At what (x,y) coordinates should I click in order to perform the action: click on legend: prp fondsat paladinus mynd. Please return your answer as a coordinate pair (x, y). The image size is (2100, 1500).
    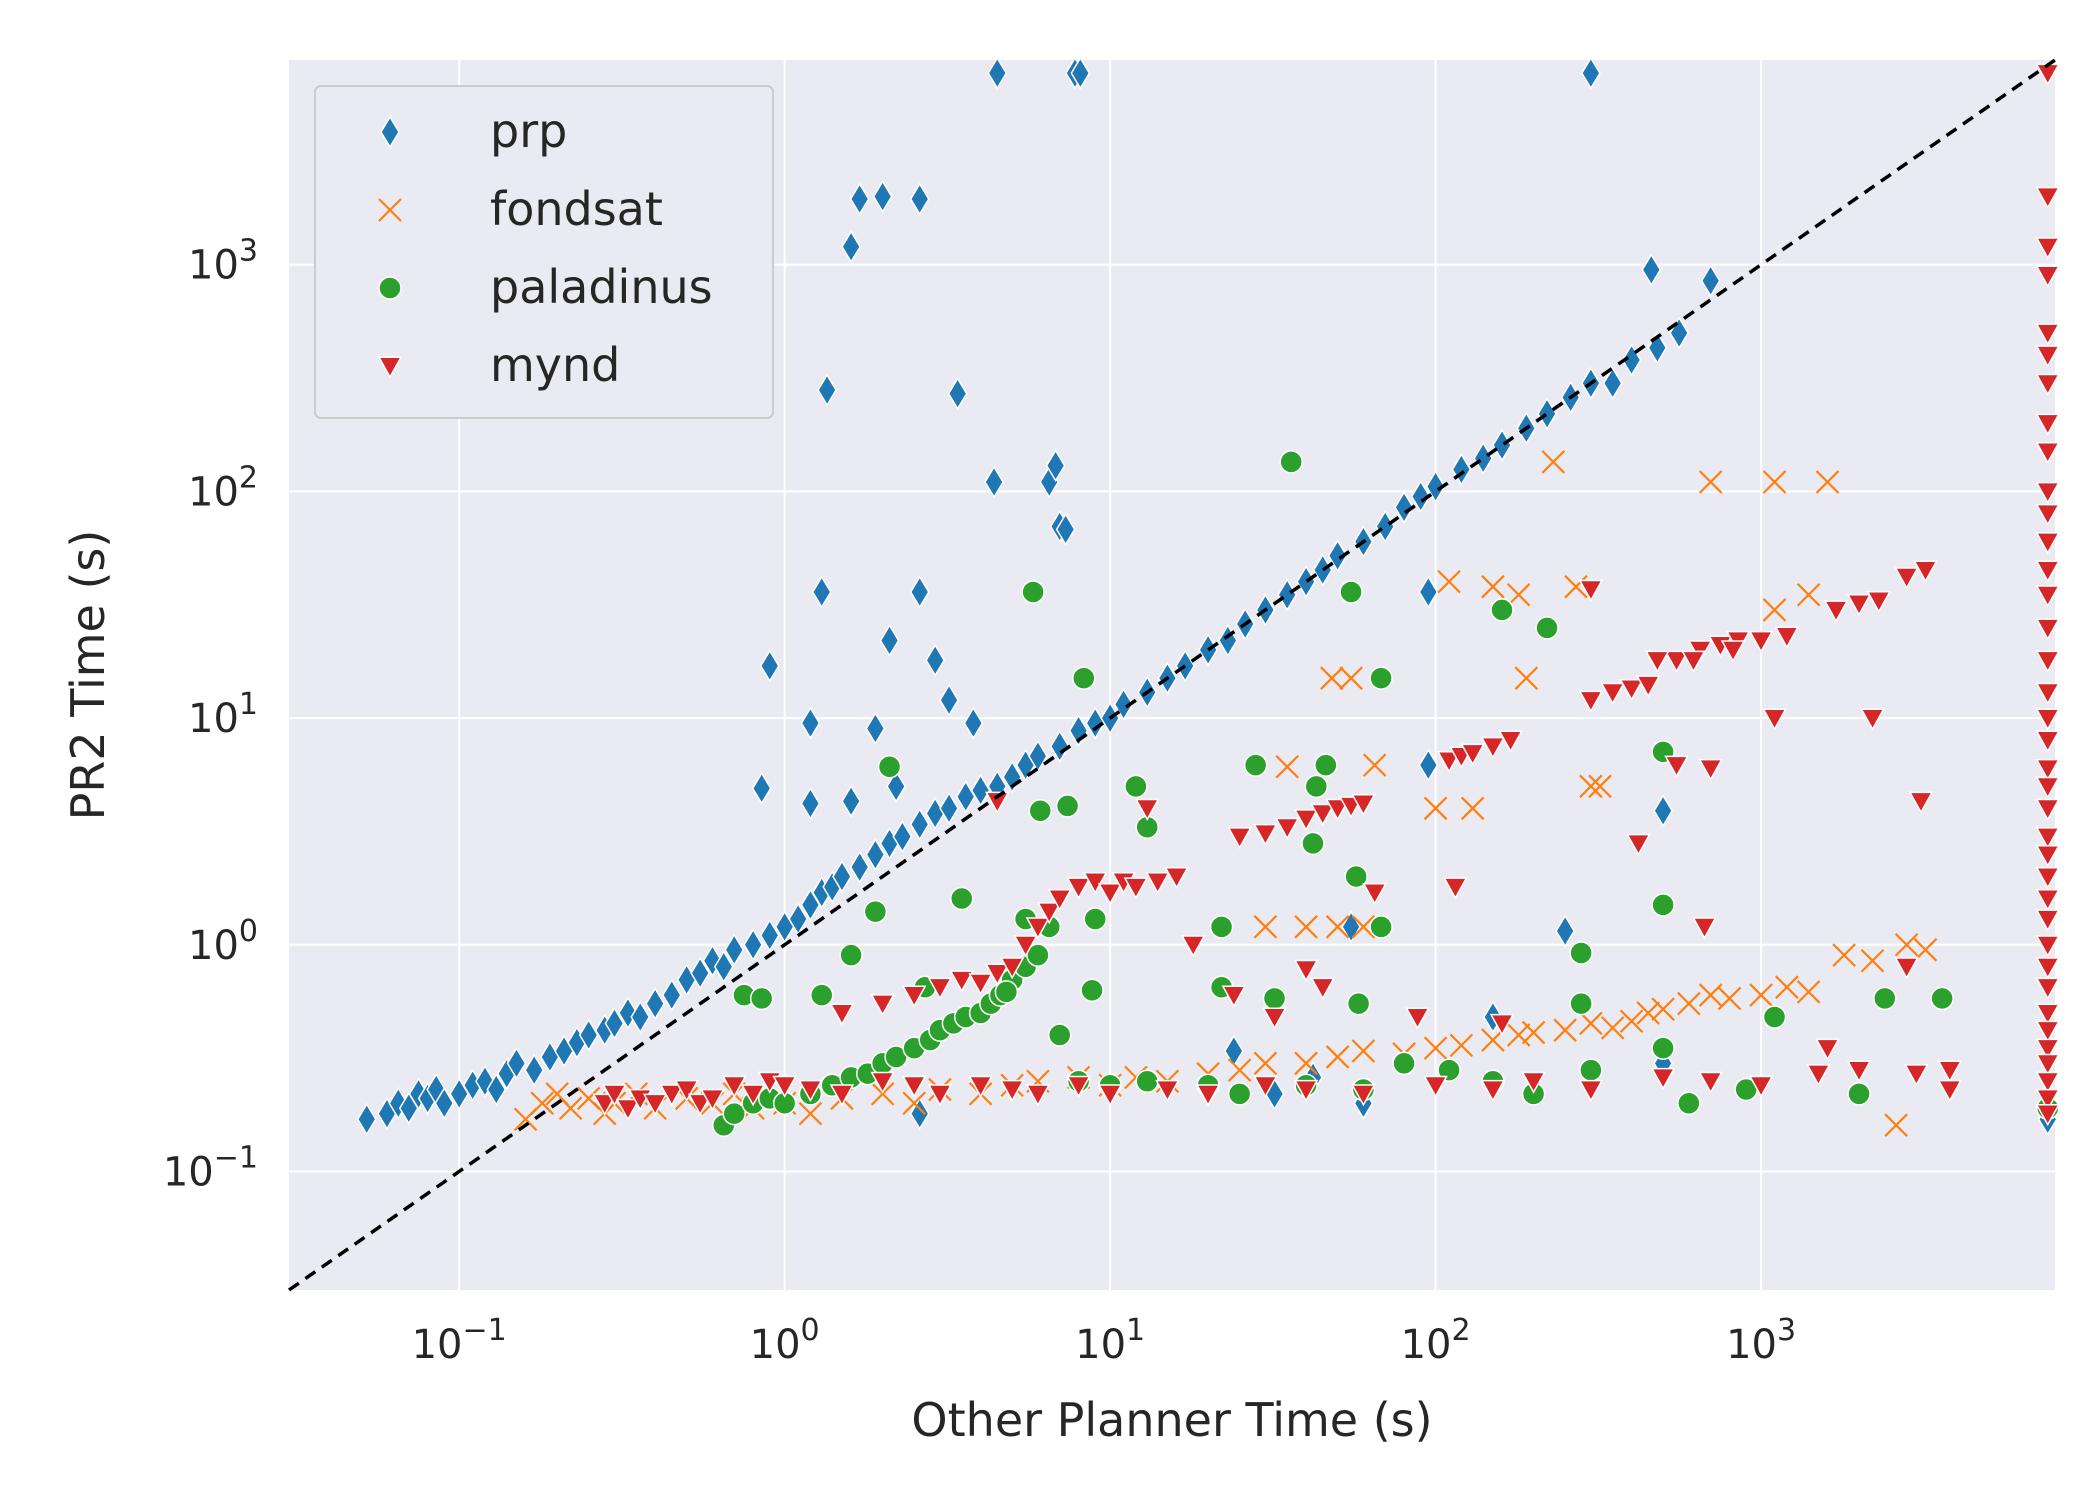
    Looking at the image, I should click on (544, 252).